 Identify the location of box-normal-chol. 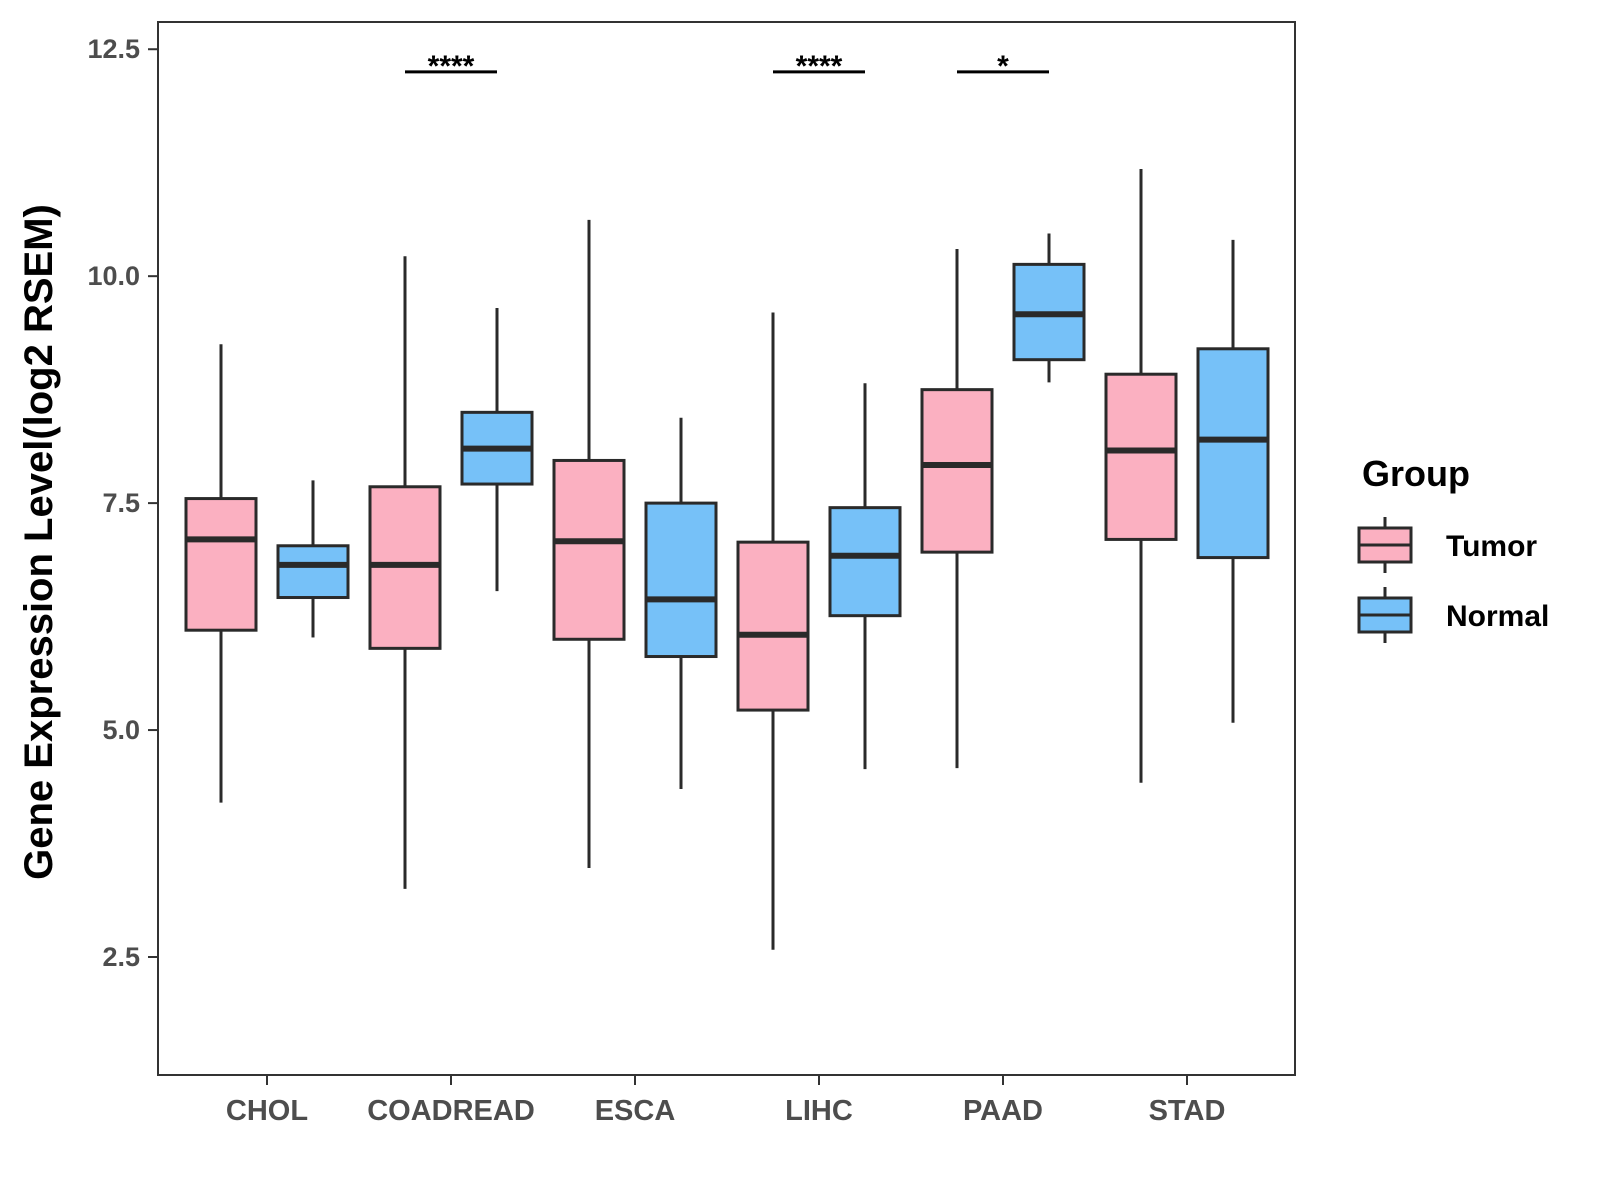
(313, 559).